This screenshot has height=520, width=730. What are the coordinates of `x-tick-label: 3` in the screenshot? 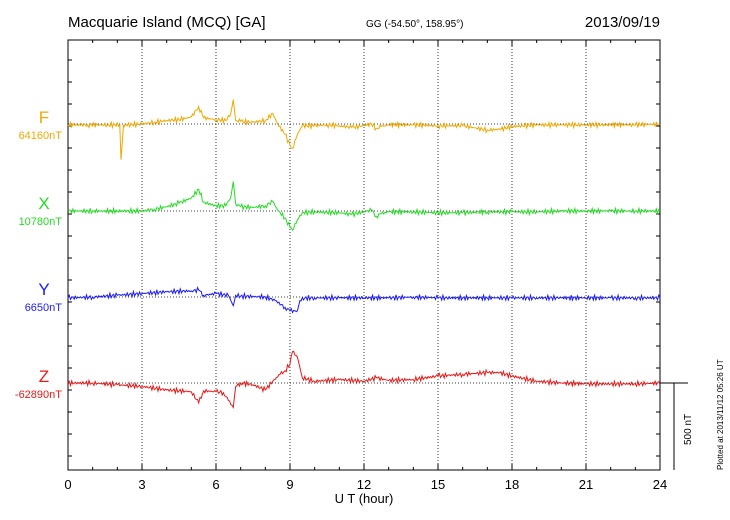 It's located at (141, 484).